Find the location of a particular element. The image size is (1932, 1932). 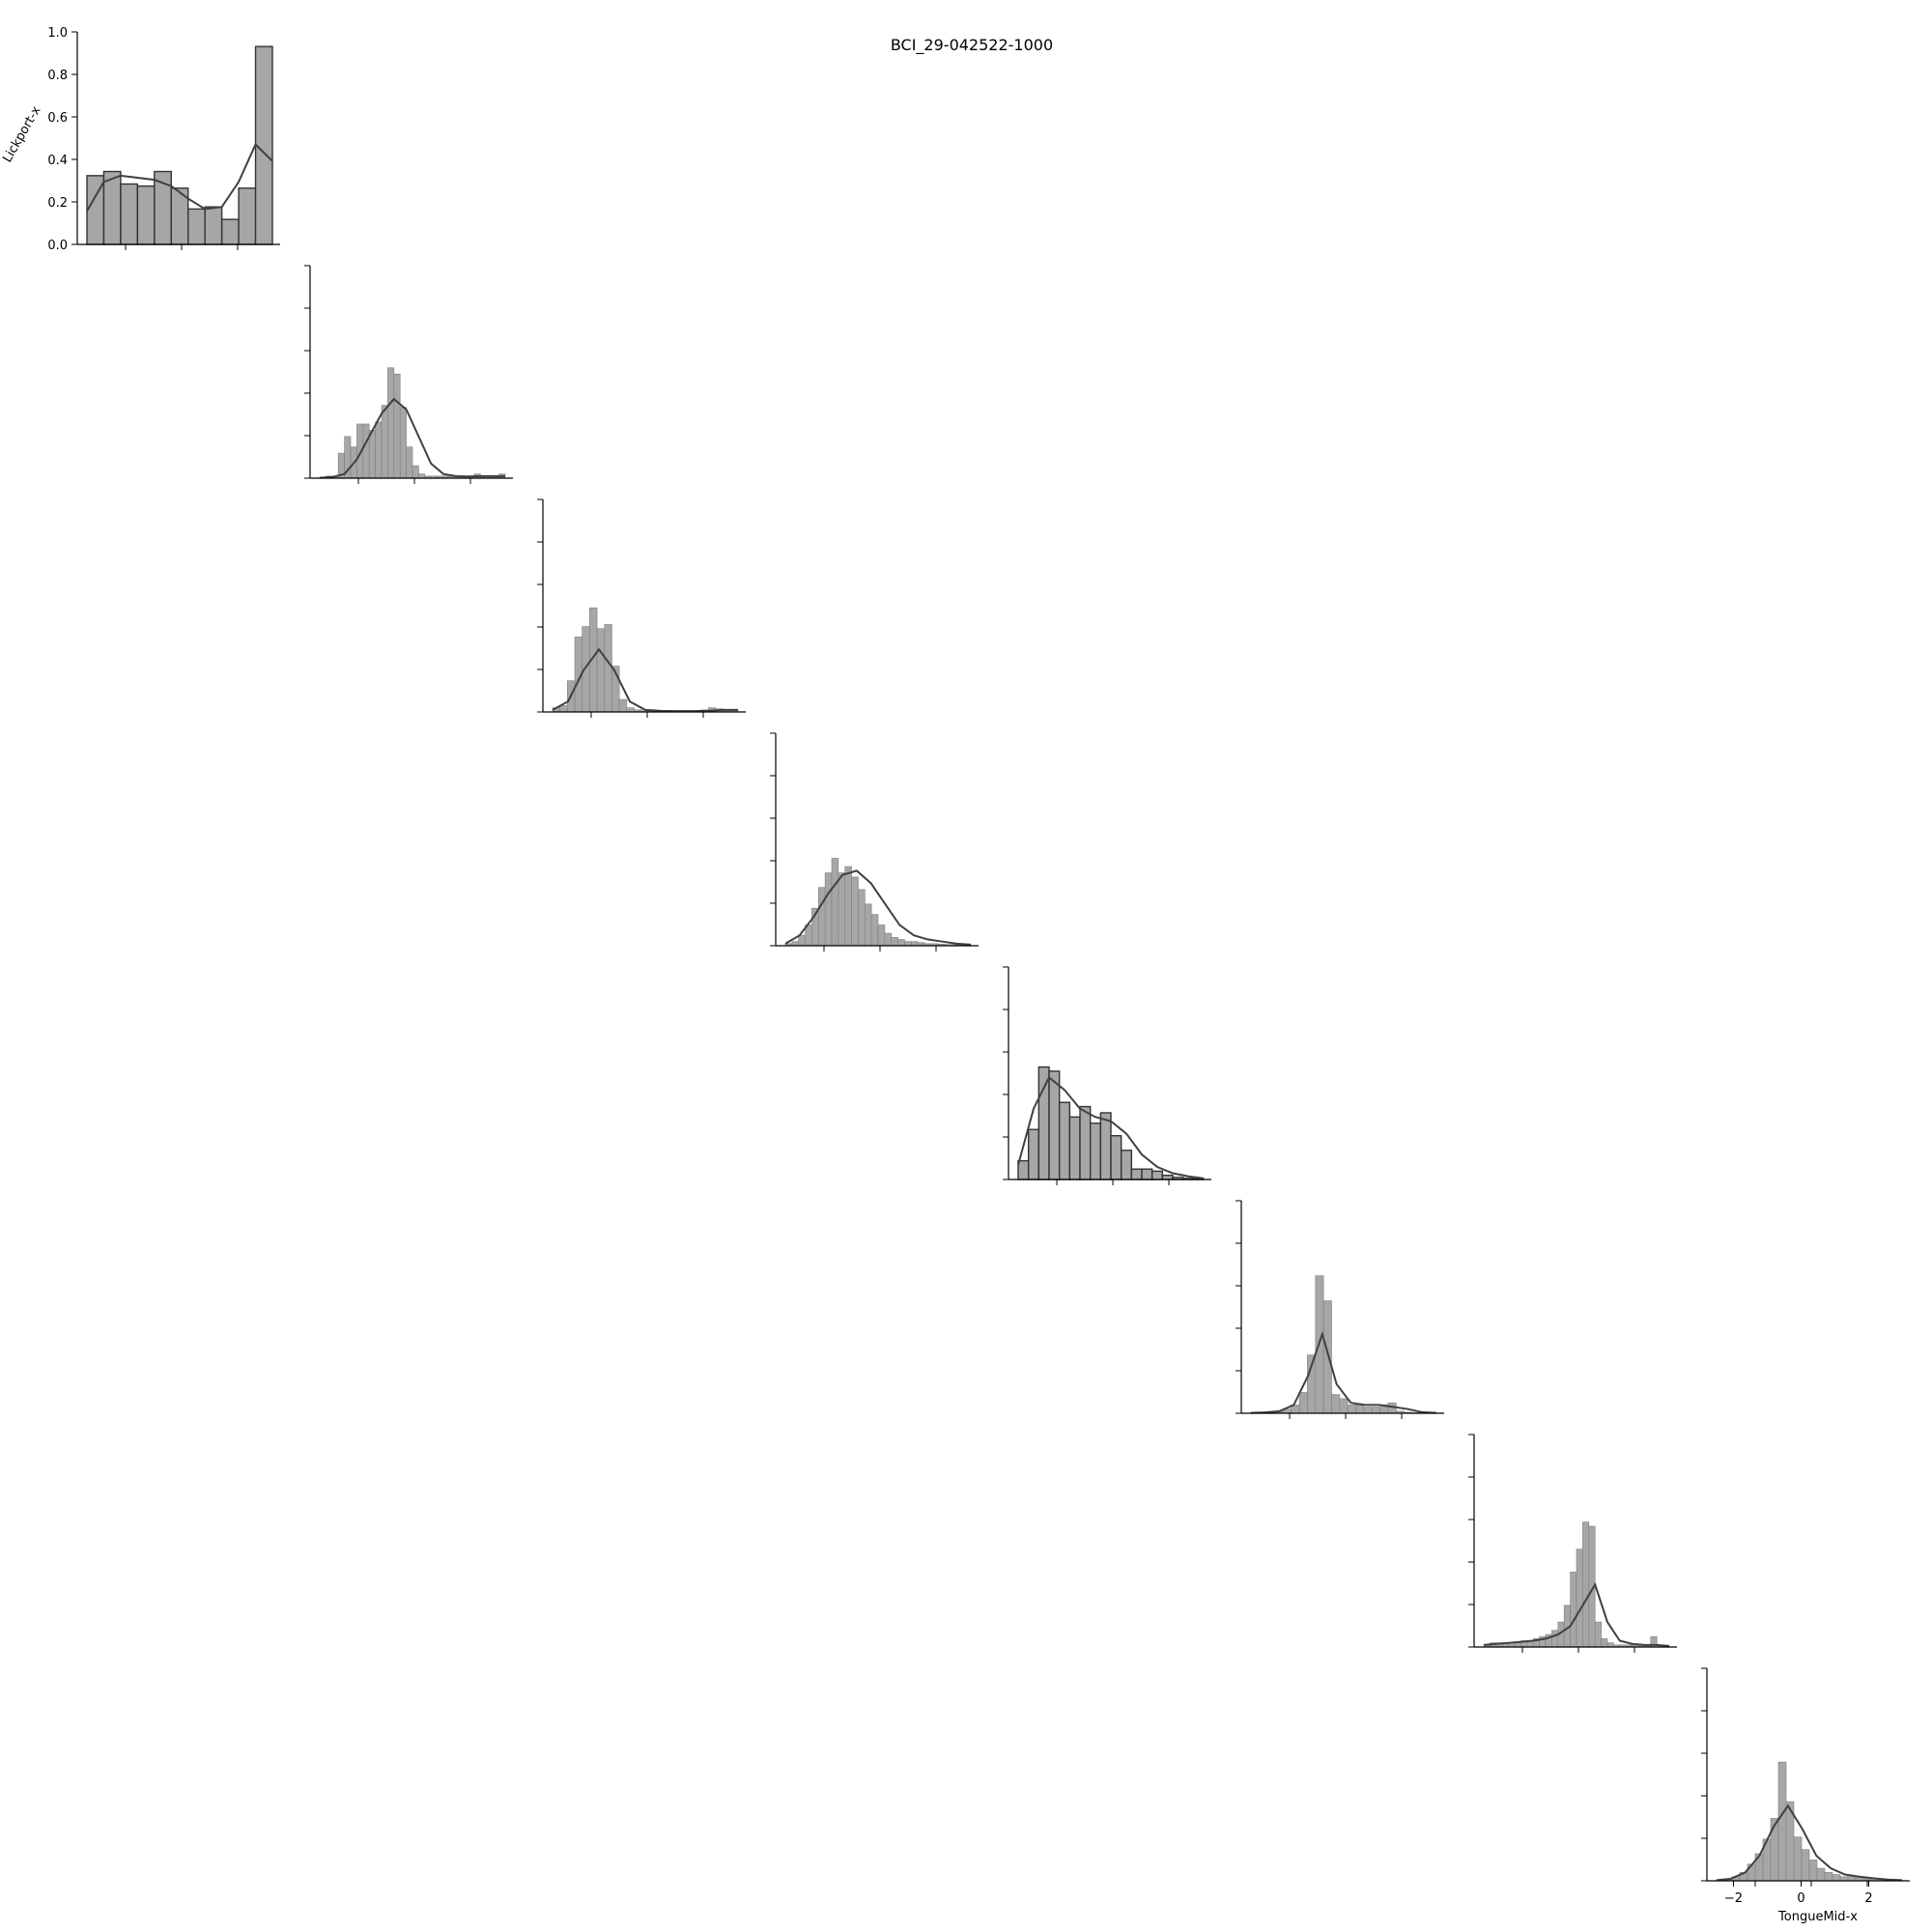

x-axis-label: TongueMid-x is located at coordinates (1817, 1917).